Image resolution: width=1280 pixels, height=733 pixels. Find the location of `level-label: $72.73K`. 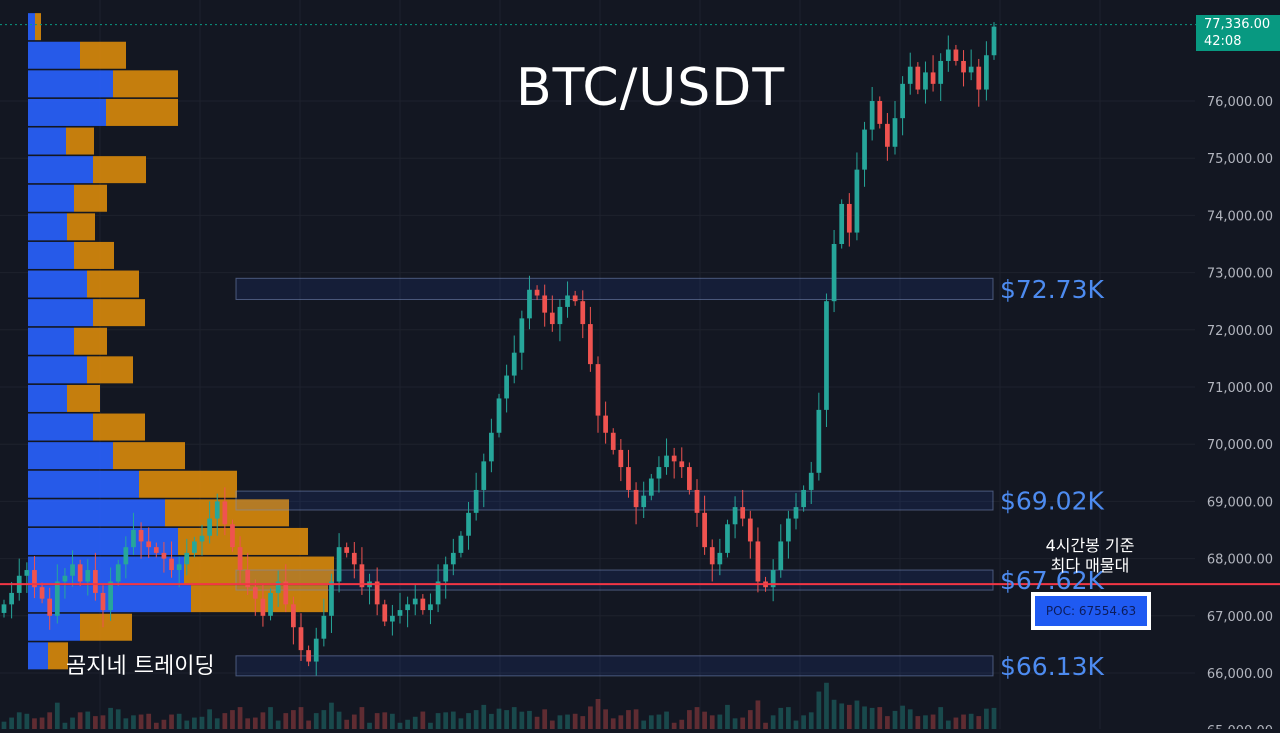

level-label: $72.73K is located at coordinates (1052, 289).